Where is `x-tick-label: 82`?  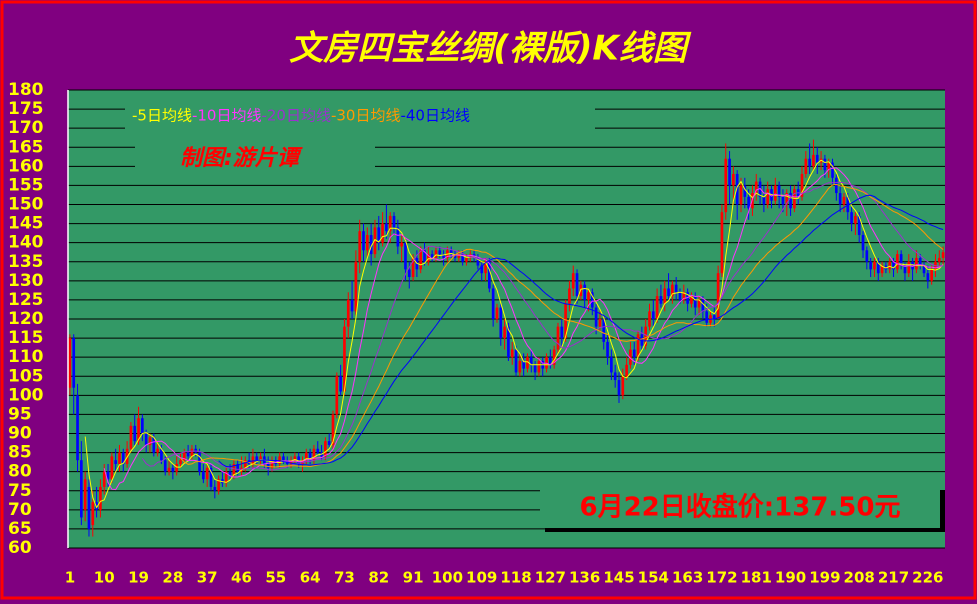
x-tick-label: 82 is located at coordinates (378, 578).